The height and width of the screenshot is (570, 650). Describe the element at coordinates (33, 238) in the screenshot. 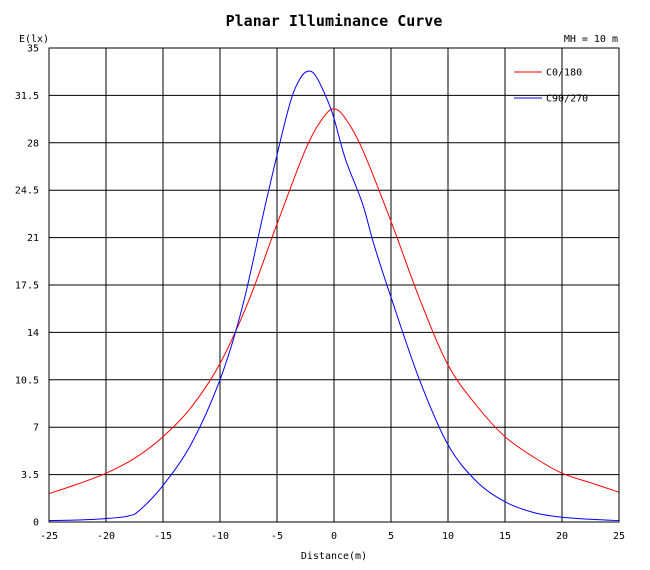

I see `y-tick-label: 21` at that location.